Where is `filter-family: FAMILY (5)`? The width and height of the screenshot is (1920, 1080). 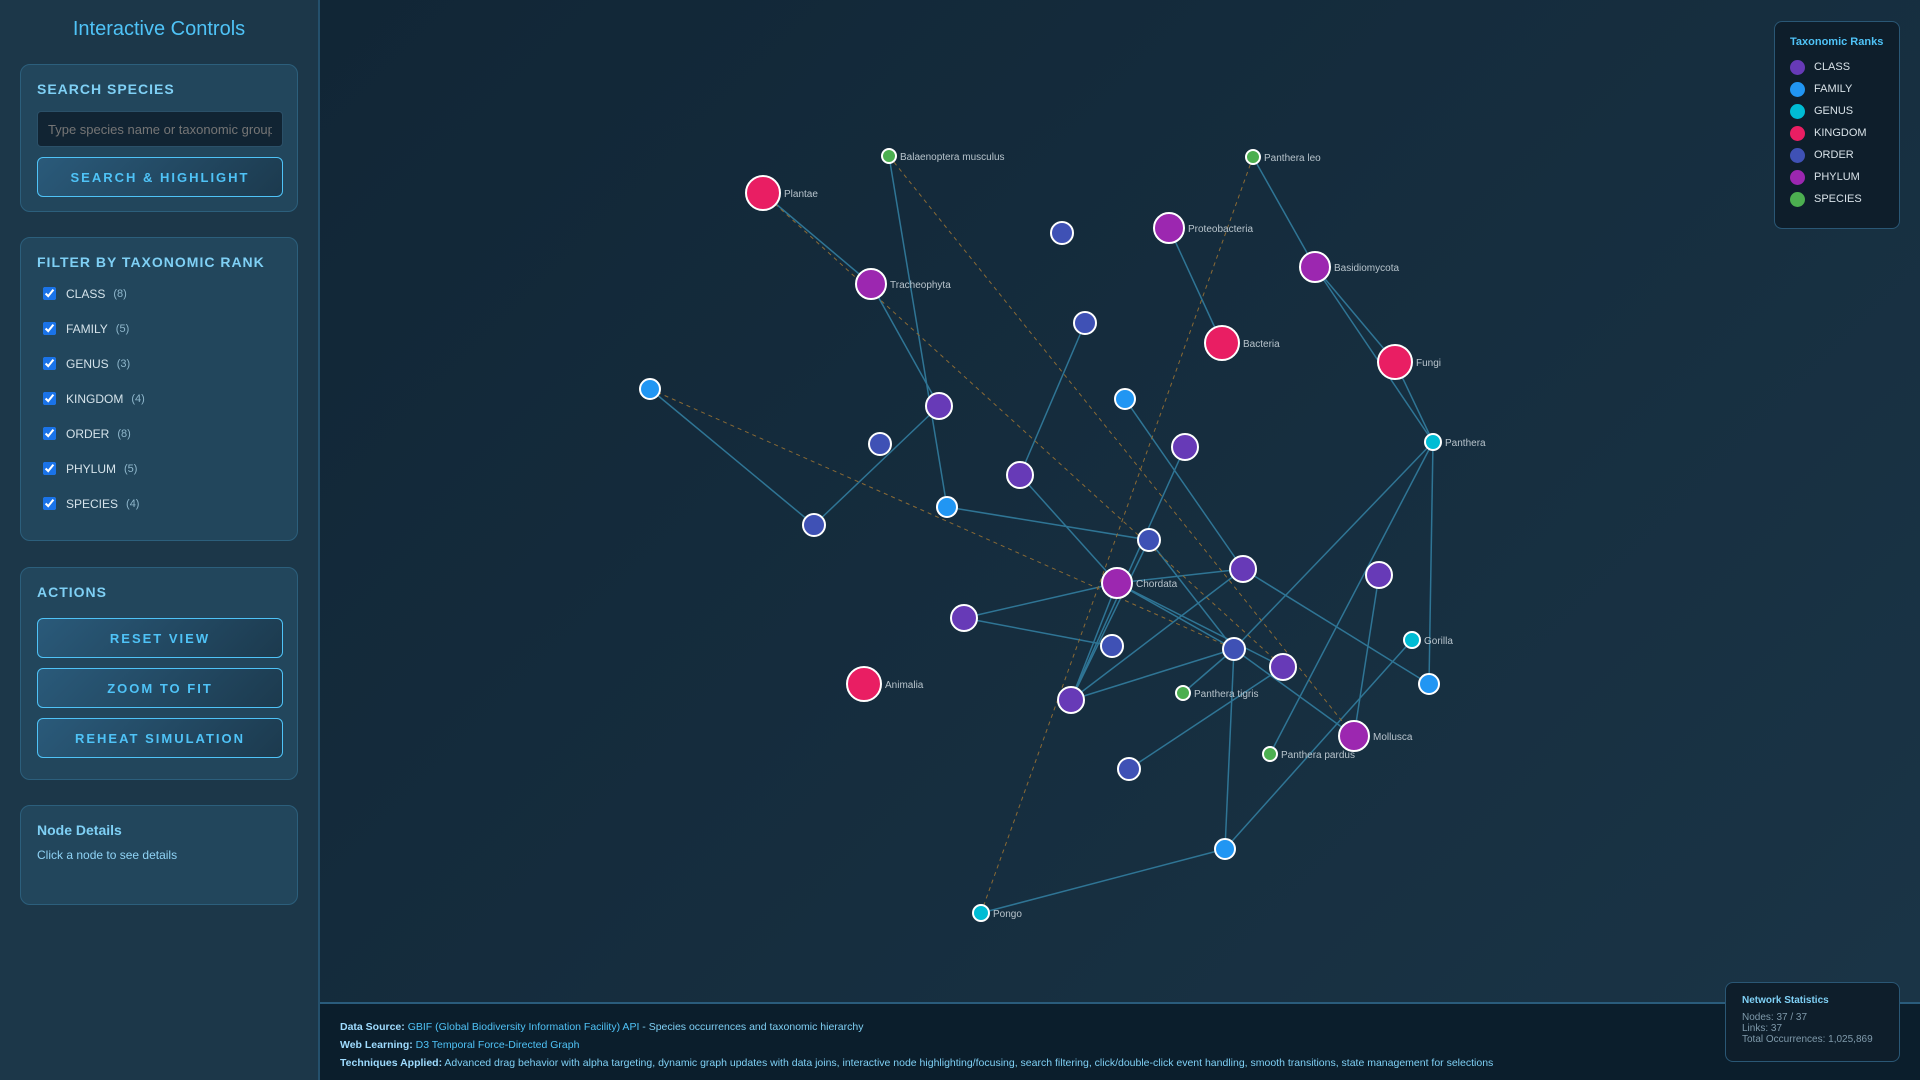 filter-family: FAMILY (5) is located at coordinates (159, 328).